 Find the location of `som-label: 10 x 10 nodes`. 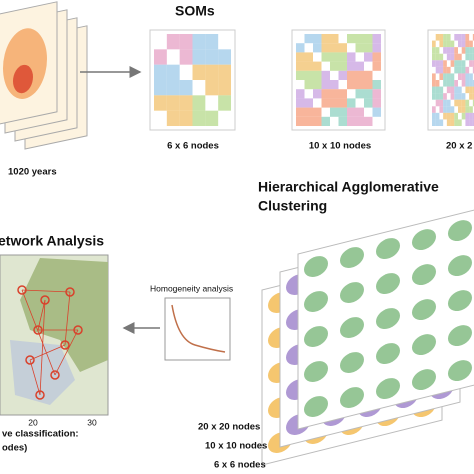

som-label: 10 x 10 nodes is located at coordinates (340, 146).